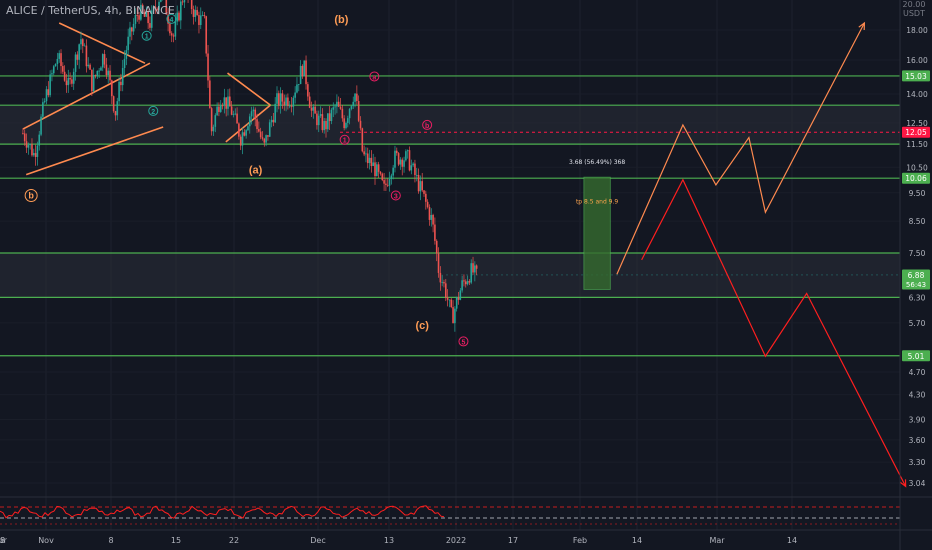 The height and width of the screenshot is (550, 932). What do you see at coordinates (513, 540) in the screenshot?
I see `x-tick-label-7: 17` at bounding box center [513, 540].